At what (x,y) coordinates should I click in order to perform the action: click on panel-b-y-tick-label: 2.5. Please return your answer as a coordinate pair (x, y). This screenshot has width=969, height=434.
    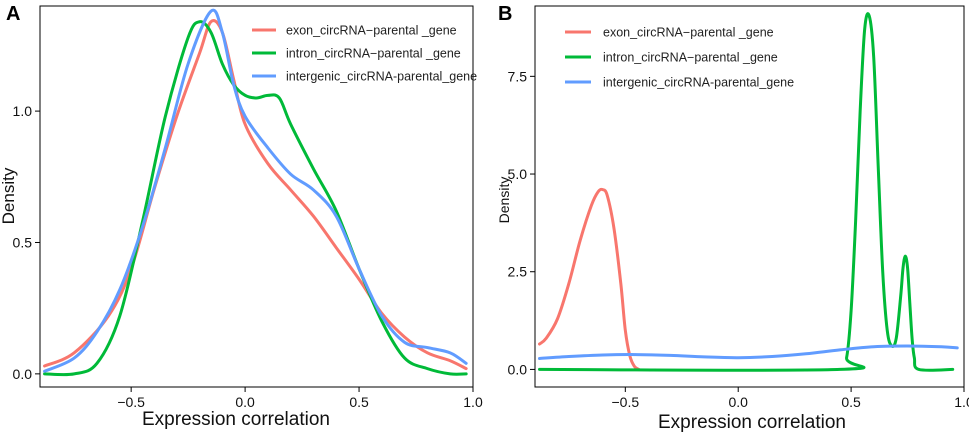
    Looking at the image, I should click on (518, 272).